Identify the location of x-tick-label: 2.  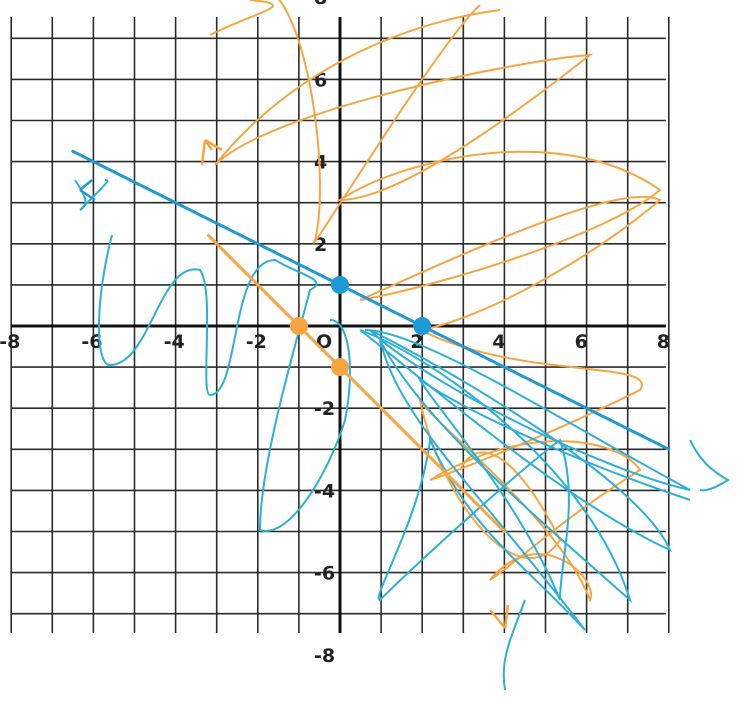
(416, 342).